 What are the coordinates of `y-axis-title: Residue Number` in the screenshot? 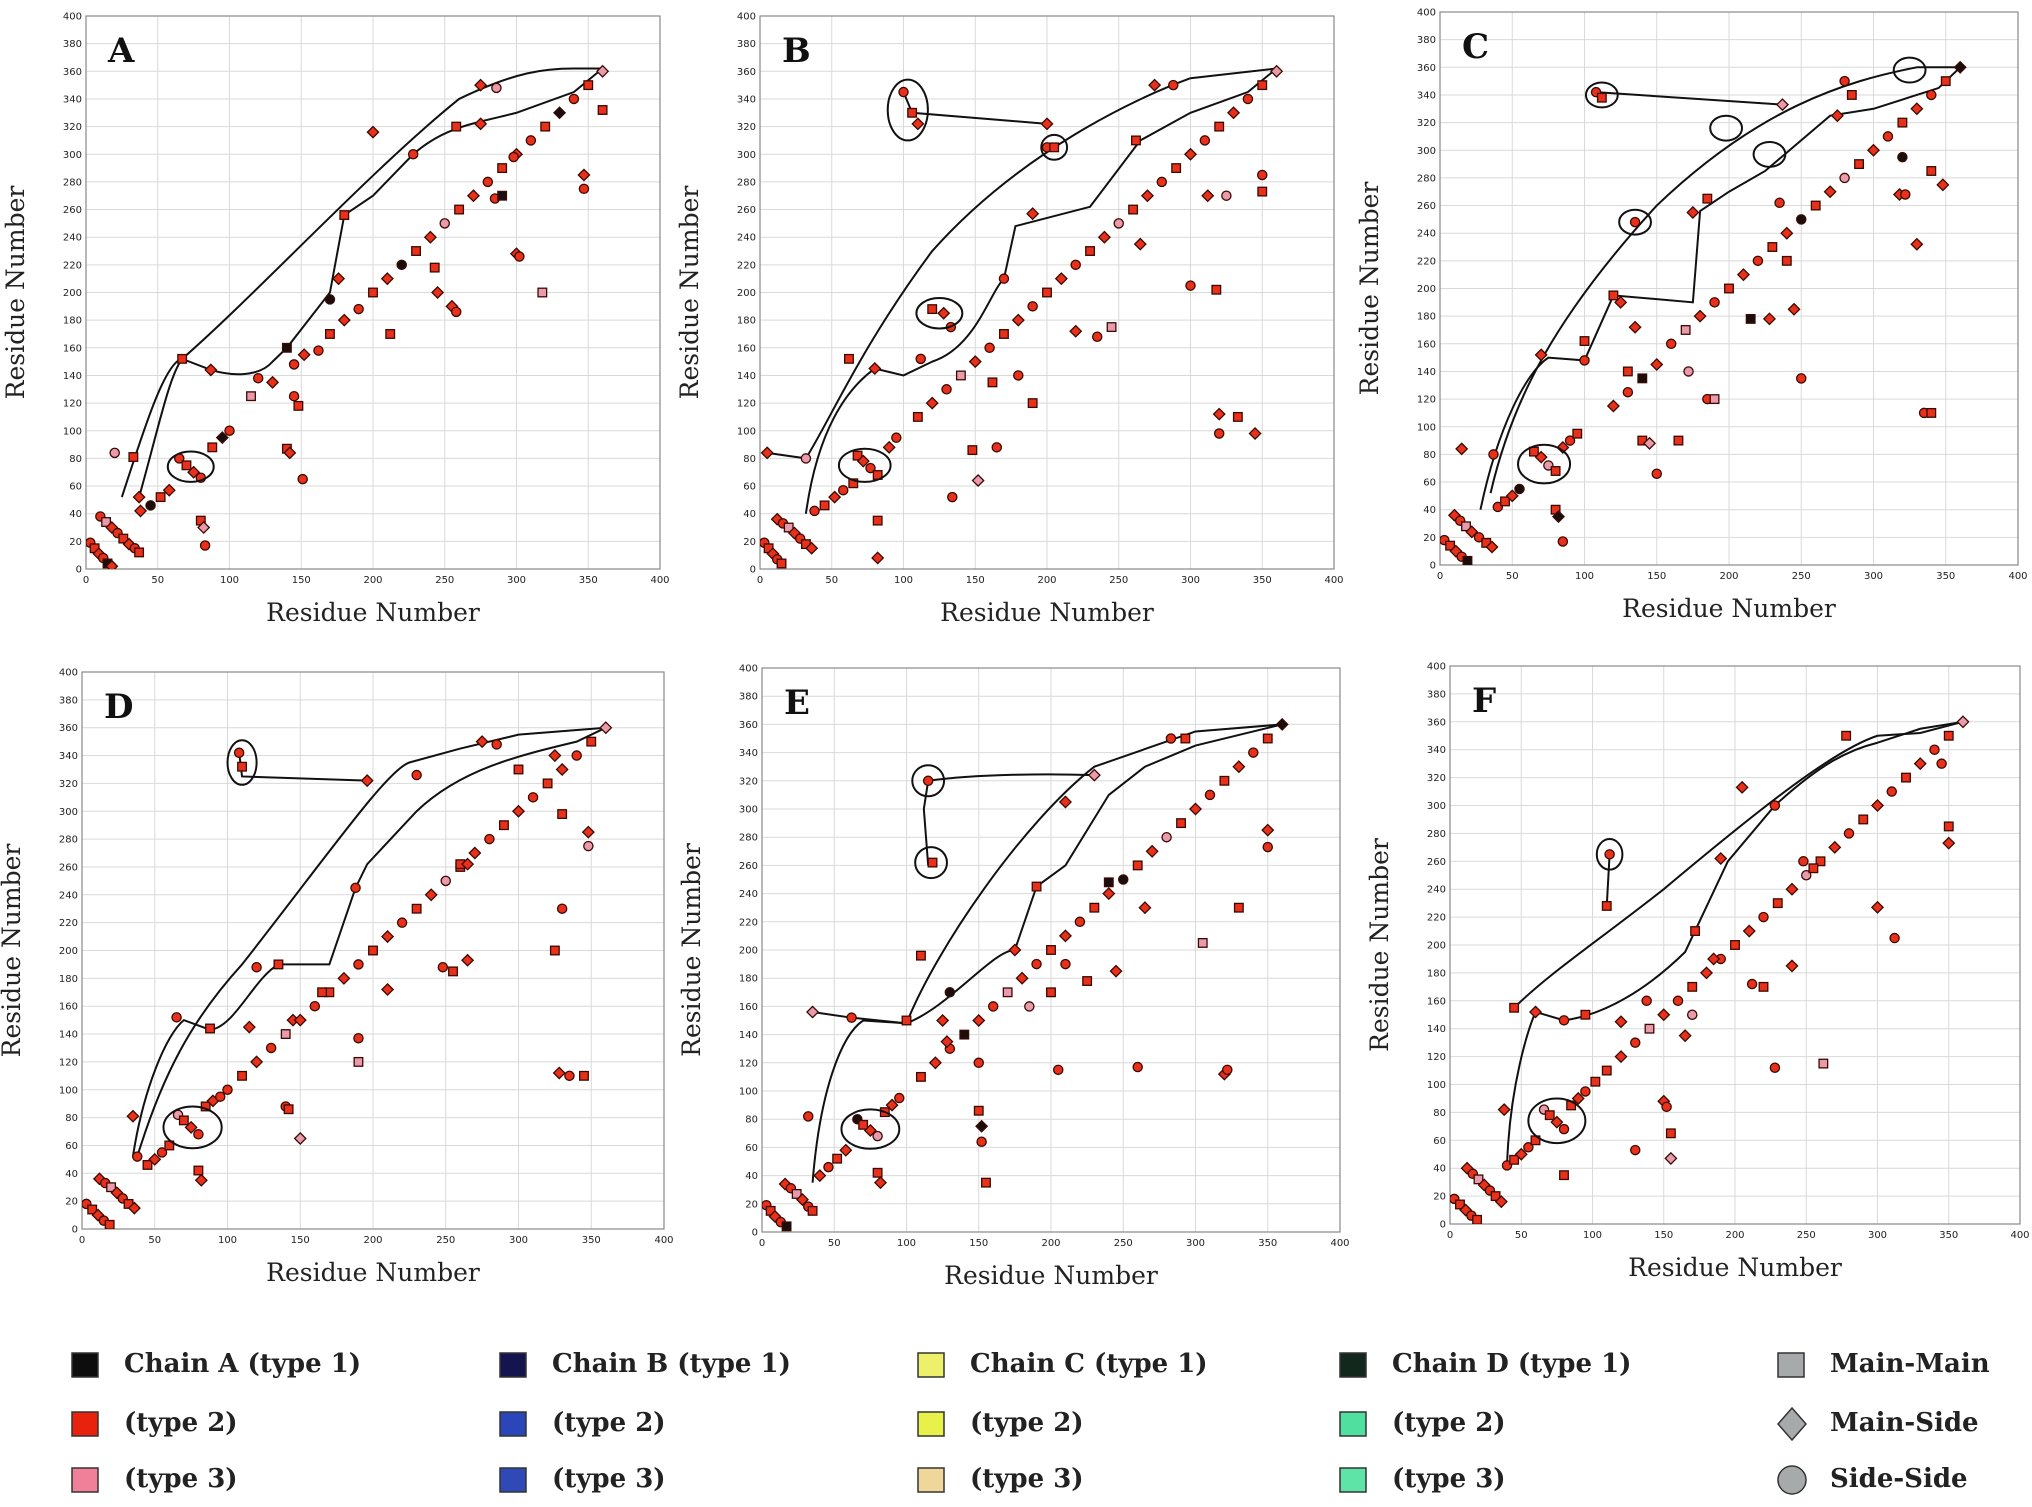 It's located at (13, 951).